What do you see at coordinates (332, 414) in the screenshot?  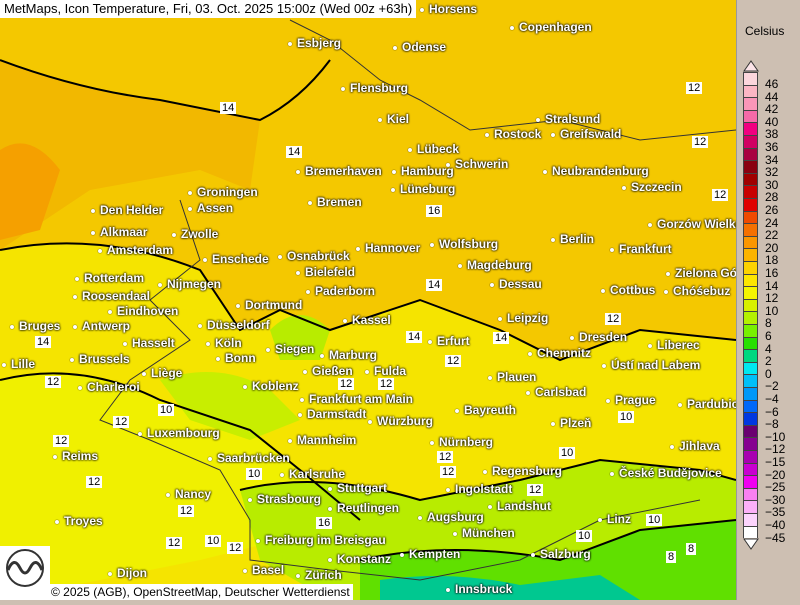 I see `city-label: Darmstadt` at bounding box center [332, 414].